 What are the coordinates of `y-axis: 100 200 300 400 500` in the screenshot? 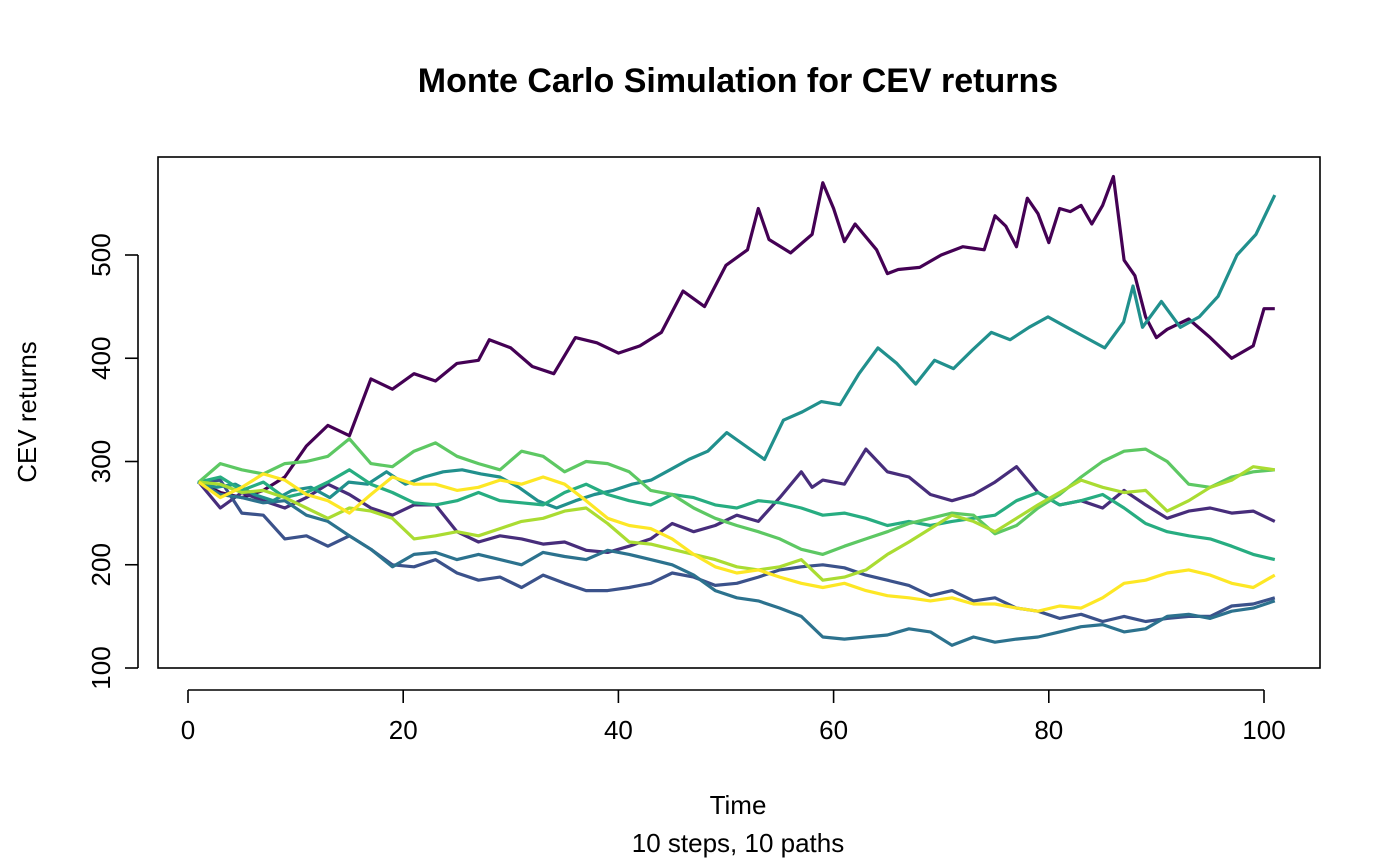 It's located at (112, 461).